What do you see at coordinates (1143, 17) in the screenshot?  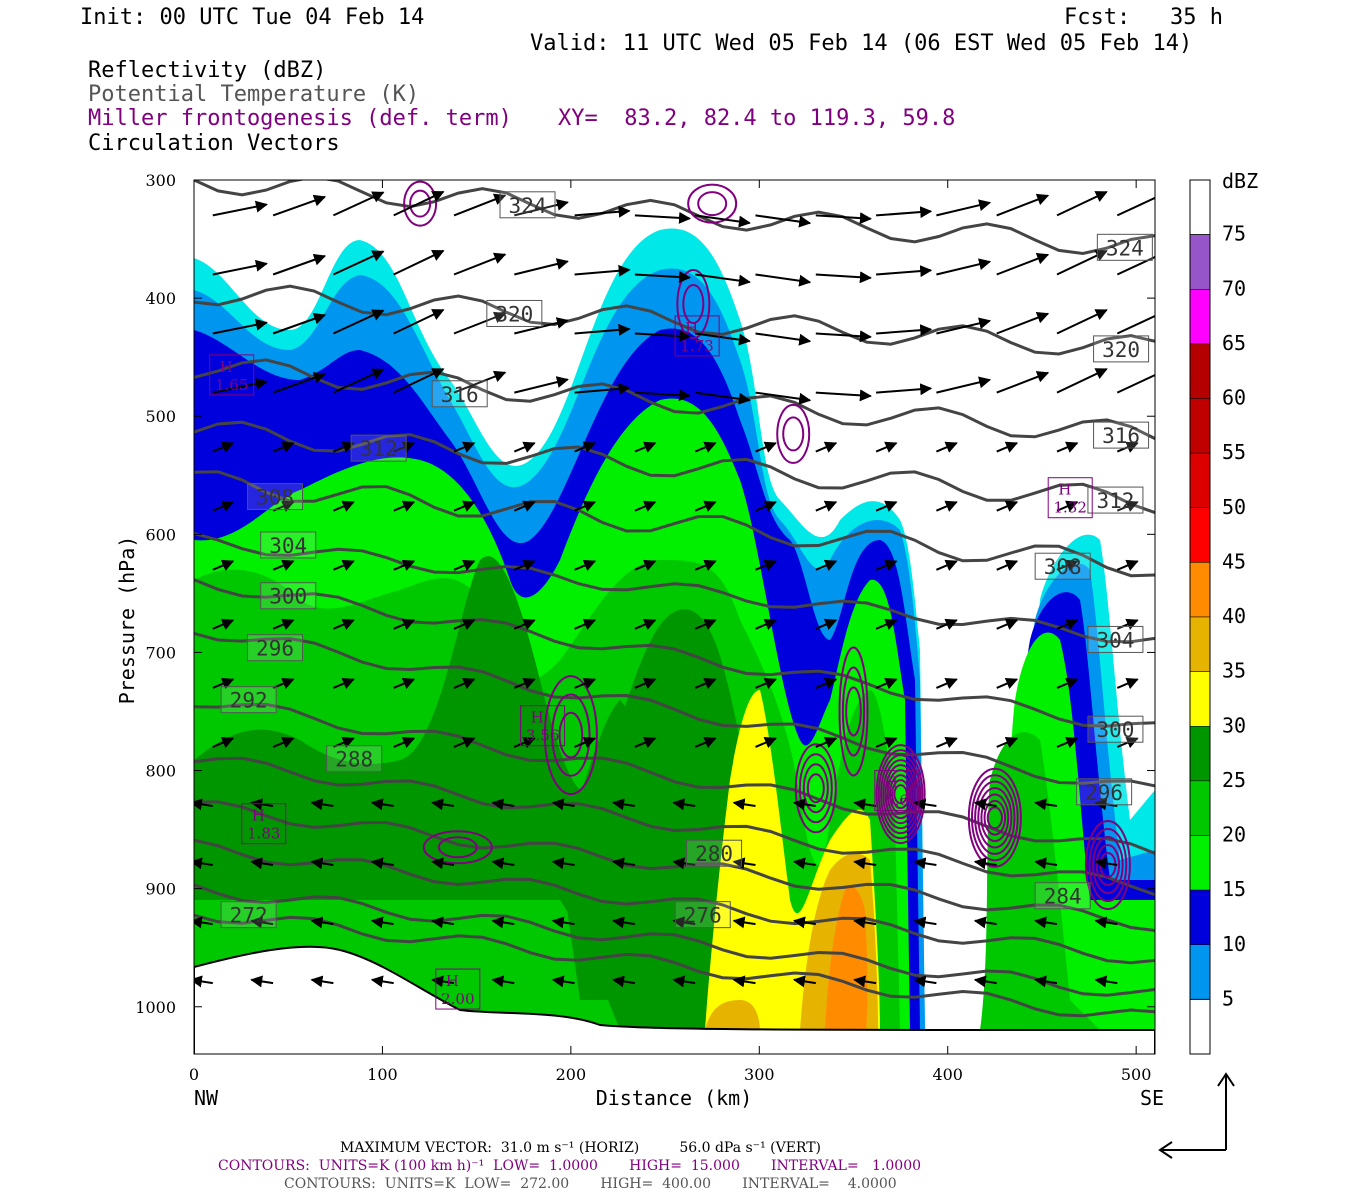 I see `forecast-hour: Fcst: 35 h` at bounding box center [1143, 17].